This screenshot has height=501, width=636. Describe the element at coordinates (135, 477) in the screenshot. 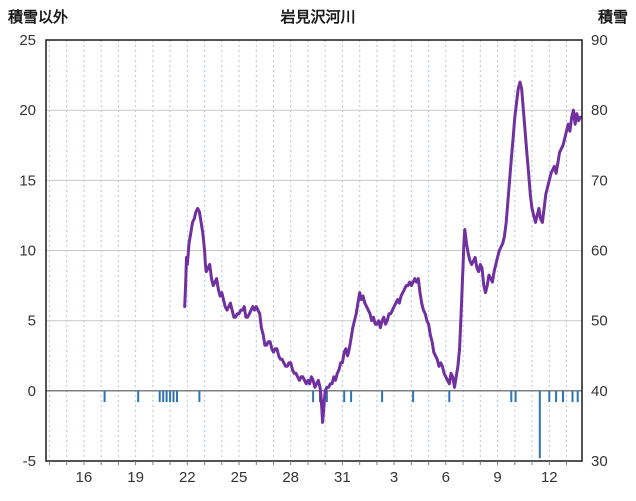

I see `svg-text: 19` at that location.